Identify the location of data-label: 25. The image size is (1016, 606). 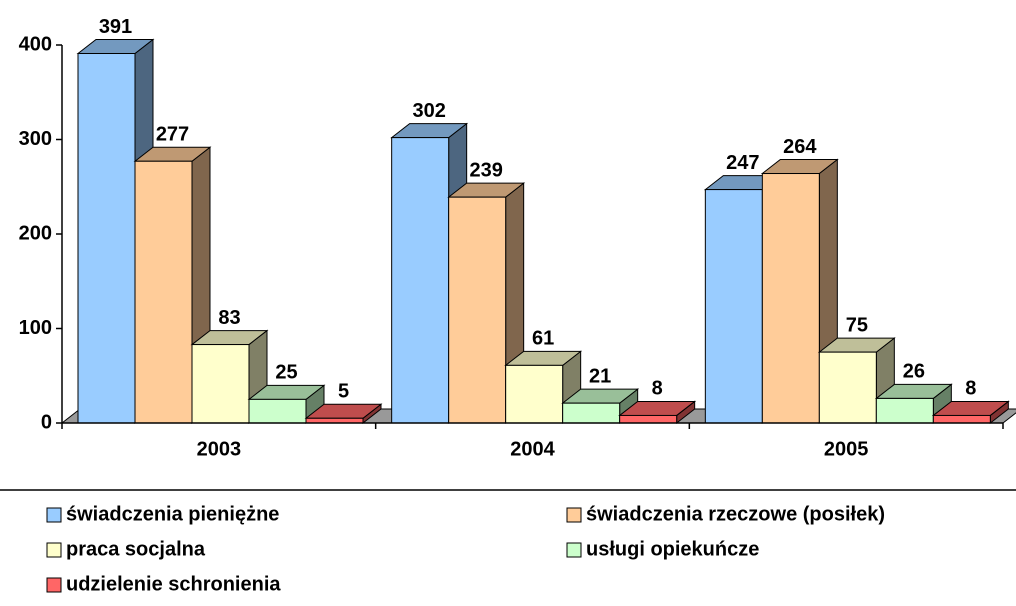
(286, 373).